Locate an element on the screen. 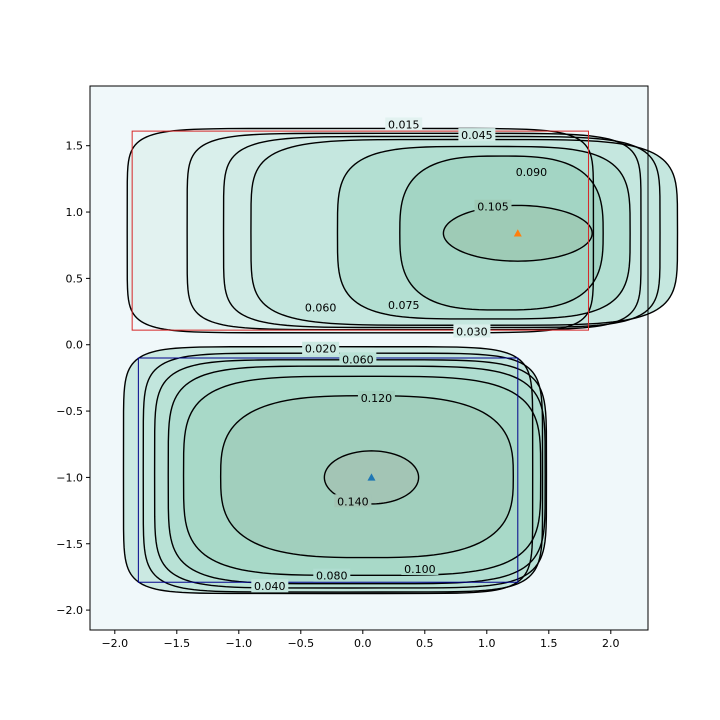  x-tick-label: 0.0 is located at coordinates (363, 643).